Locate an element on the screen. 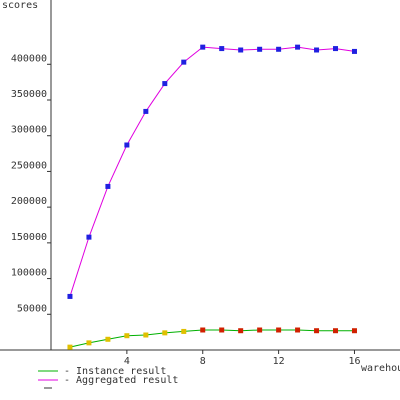  series-line is located at coordinates (212, 338).